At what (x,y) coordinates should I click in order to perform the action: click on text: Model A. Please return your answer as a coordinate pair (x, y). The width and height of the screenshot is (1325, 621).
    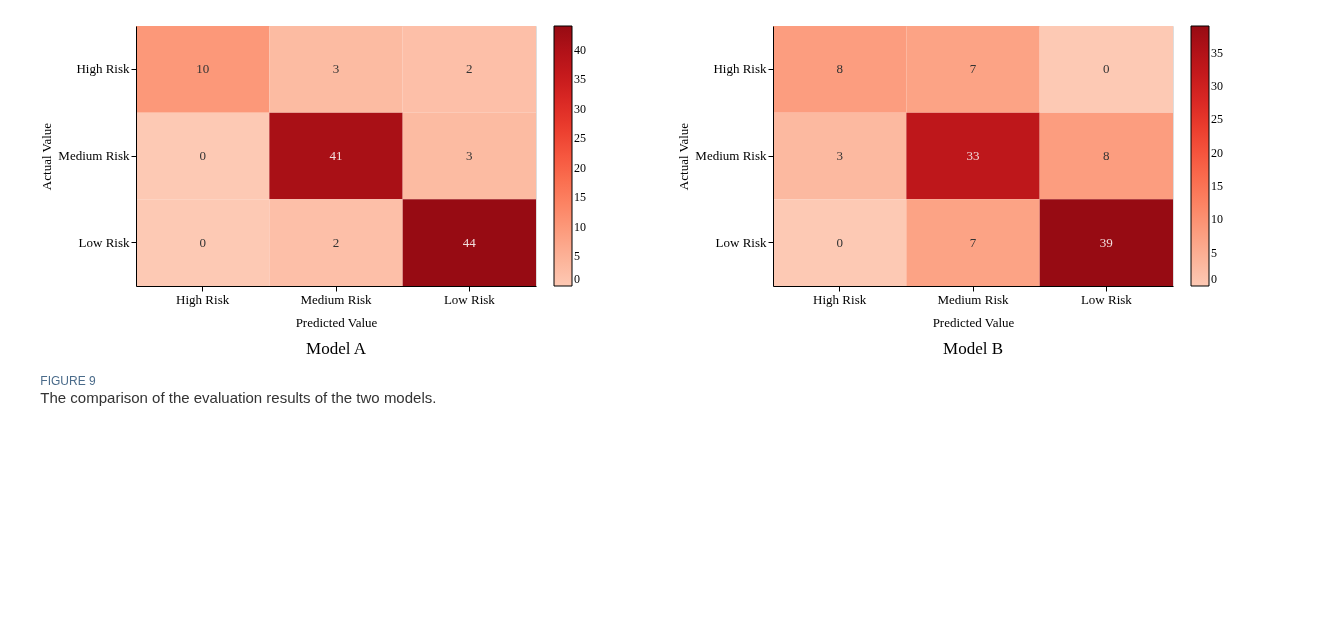
    Looking at the image, I should click on (336, 348).